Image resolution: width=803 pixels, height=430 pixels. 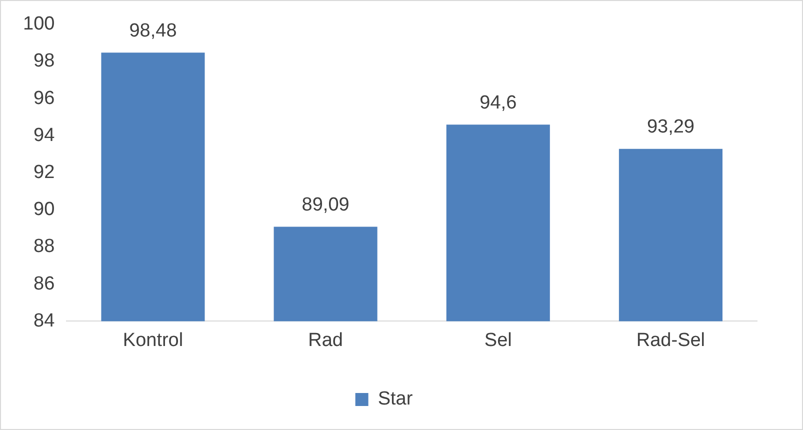 What do you see at coordinates (153, 340) in the screenshot?
I see `x-tick-label: Kontrol` at bounding box center [153, 340].